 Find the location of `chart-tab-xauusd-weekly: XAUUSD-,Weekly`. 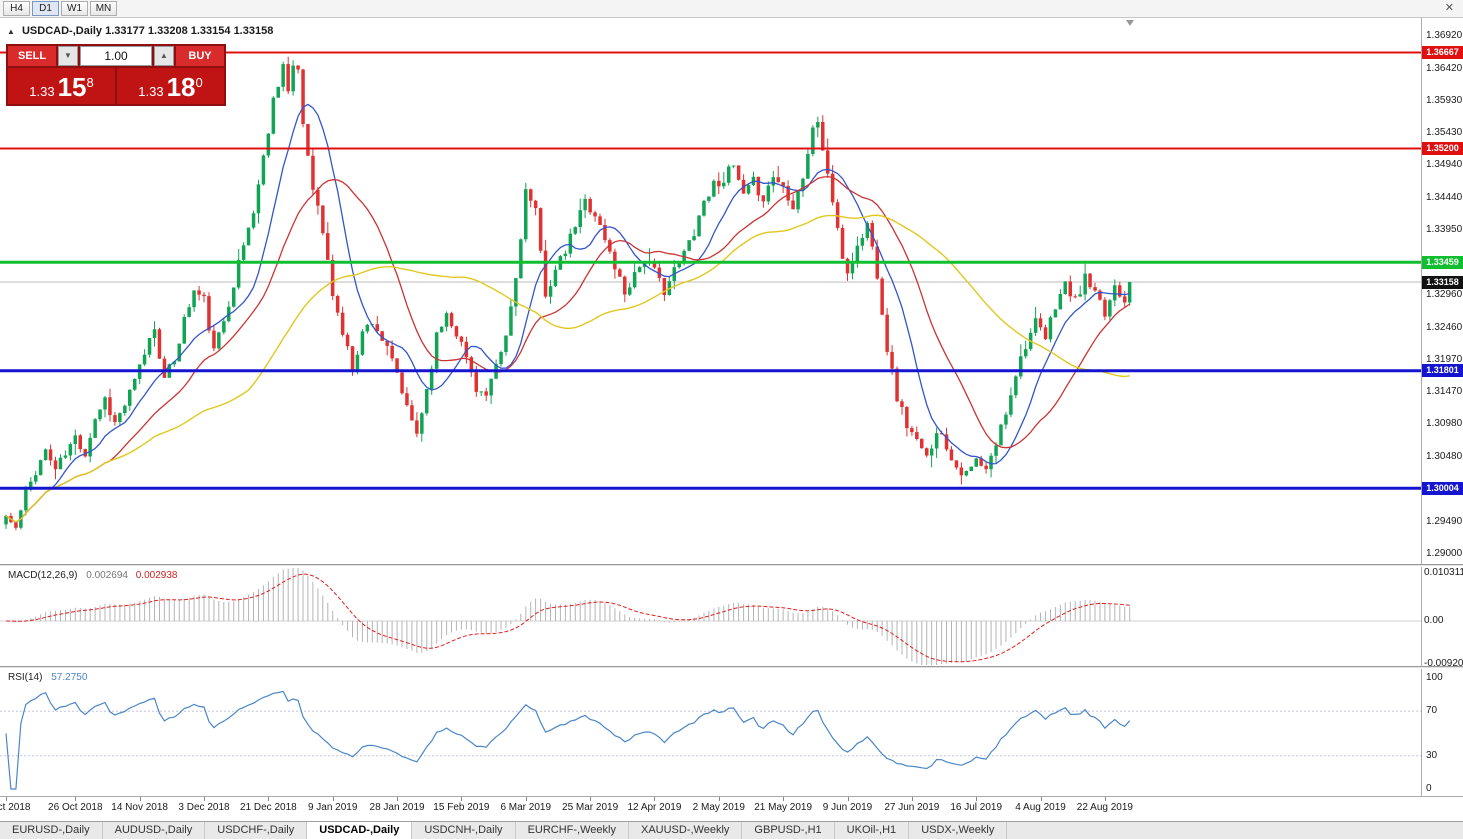

chart-tab-xauusd-weekly: XAUUSD-,Weekly is located at coordinates (686, 830).